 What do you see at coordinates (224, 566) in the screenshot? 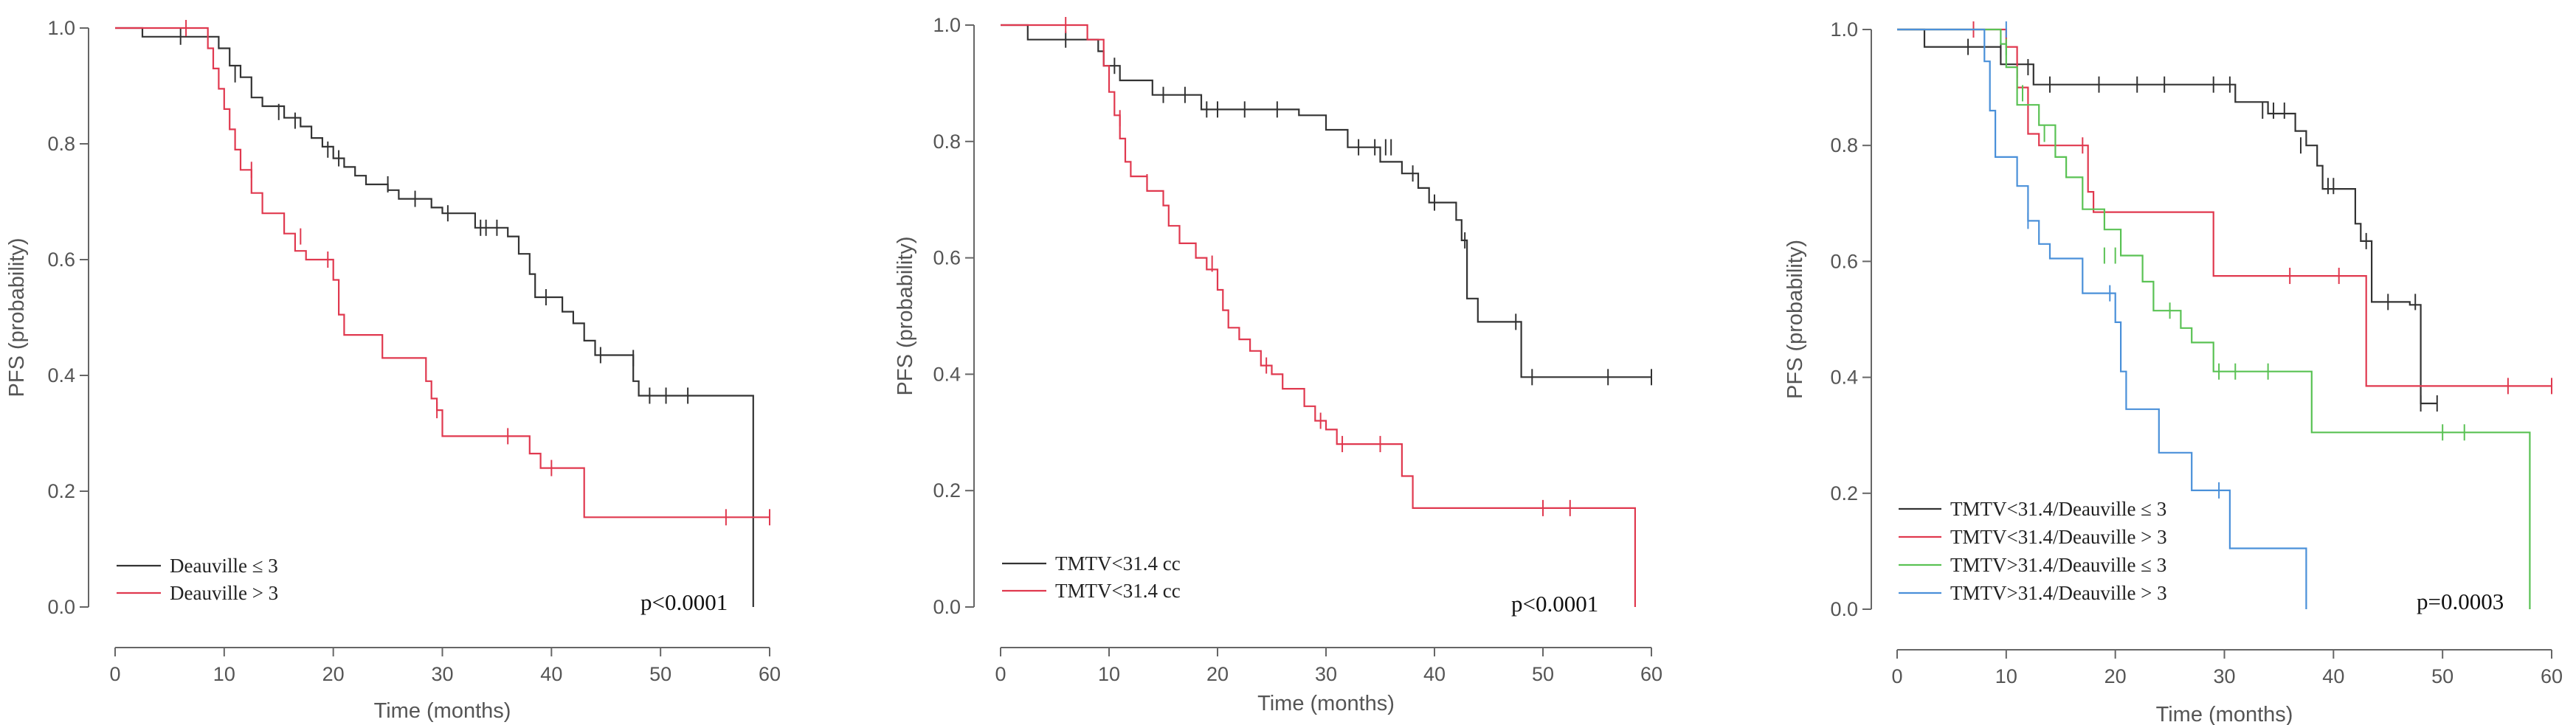
I see `legend-label: Deauville ≤ 3` at bounding box center [224, 566].